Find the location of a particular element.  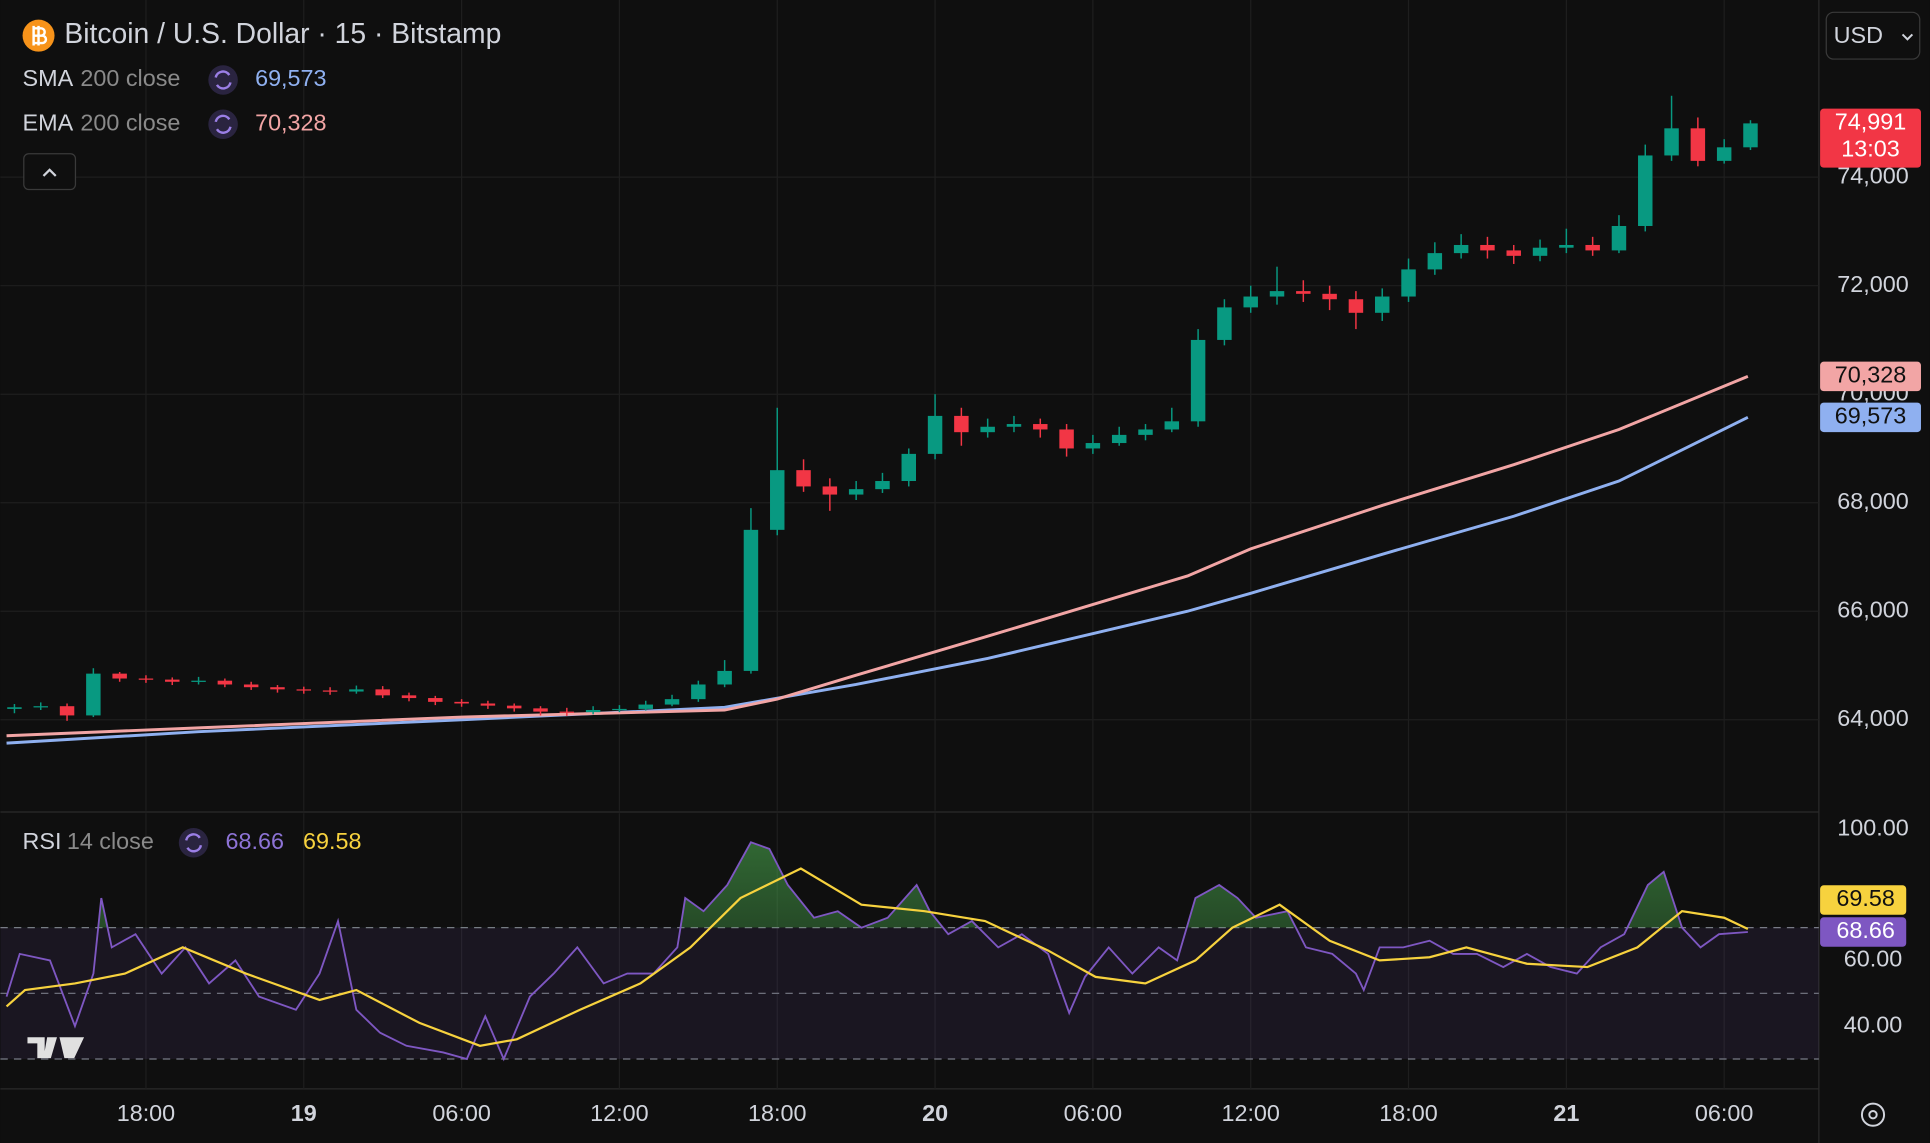

collapse-chevron is located at coordinates (49, 172).